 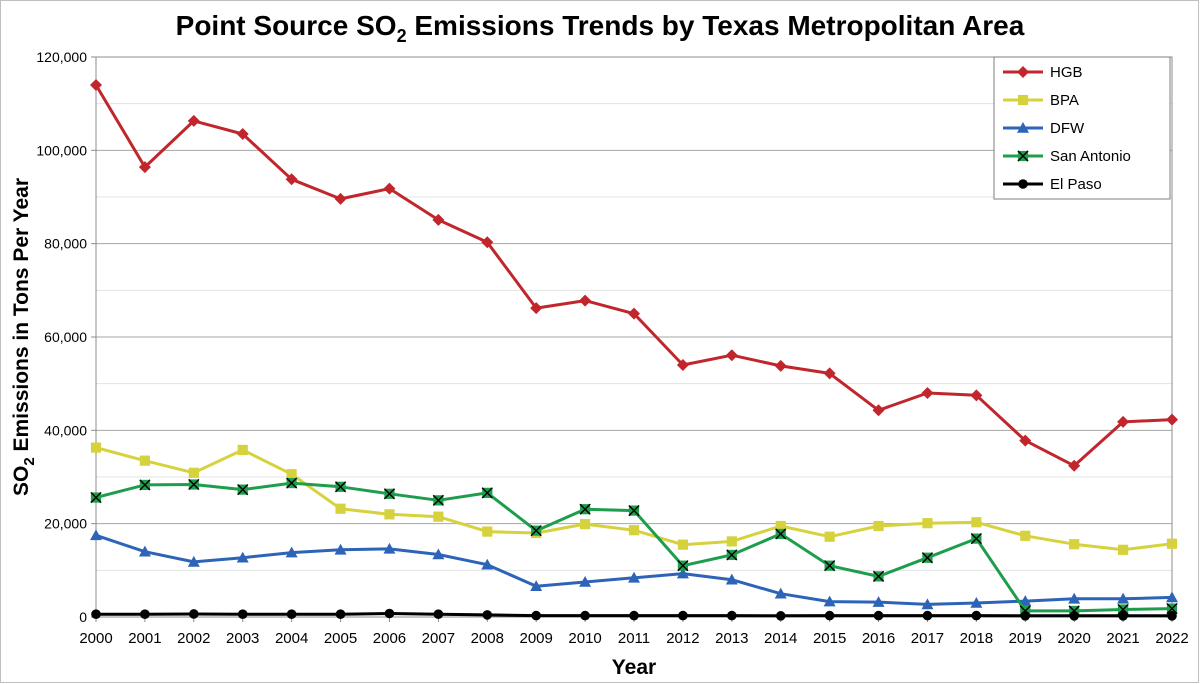 What do you see at coordinates (780, 638) in the screenshot?
I see `x-tick-label: 2014` at bounding box center [780, 638].